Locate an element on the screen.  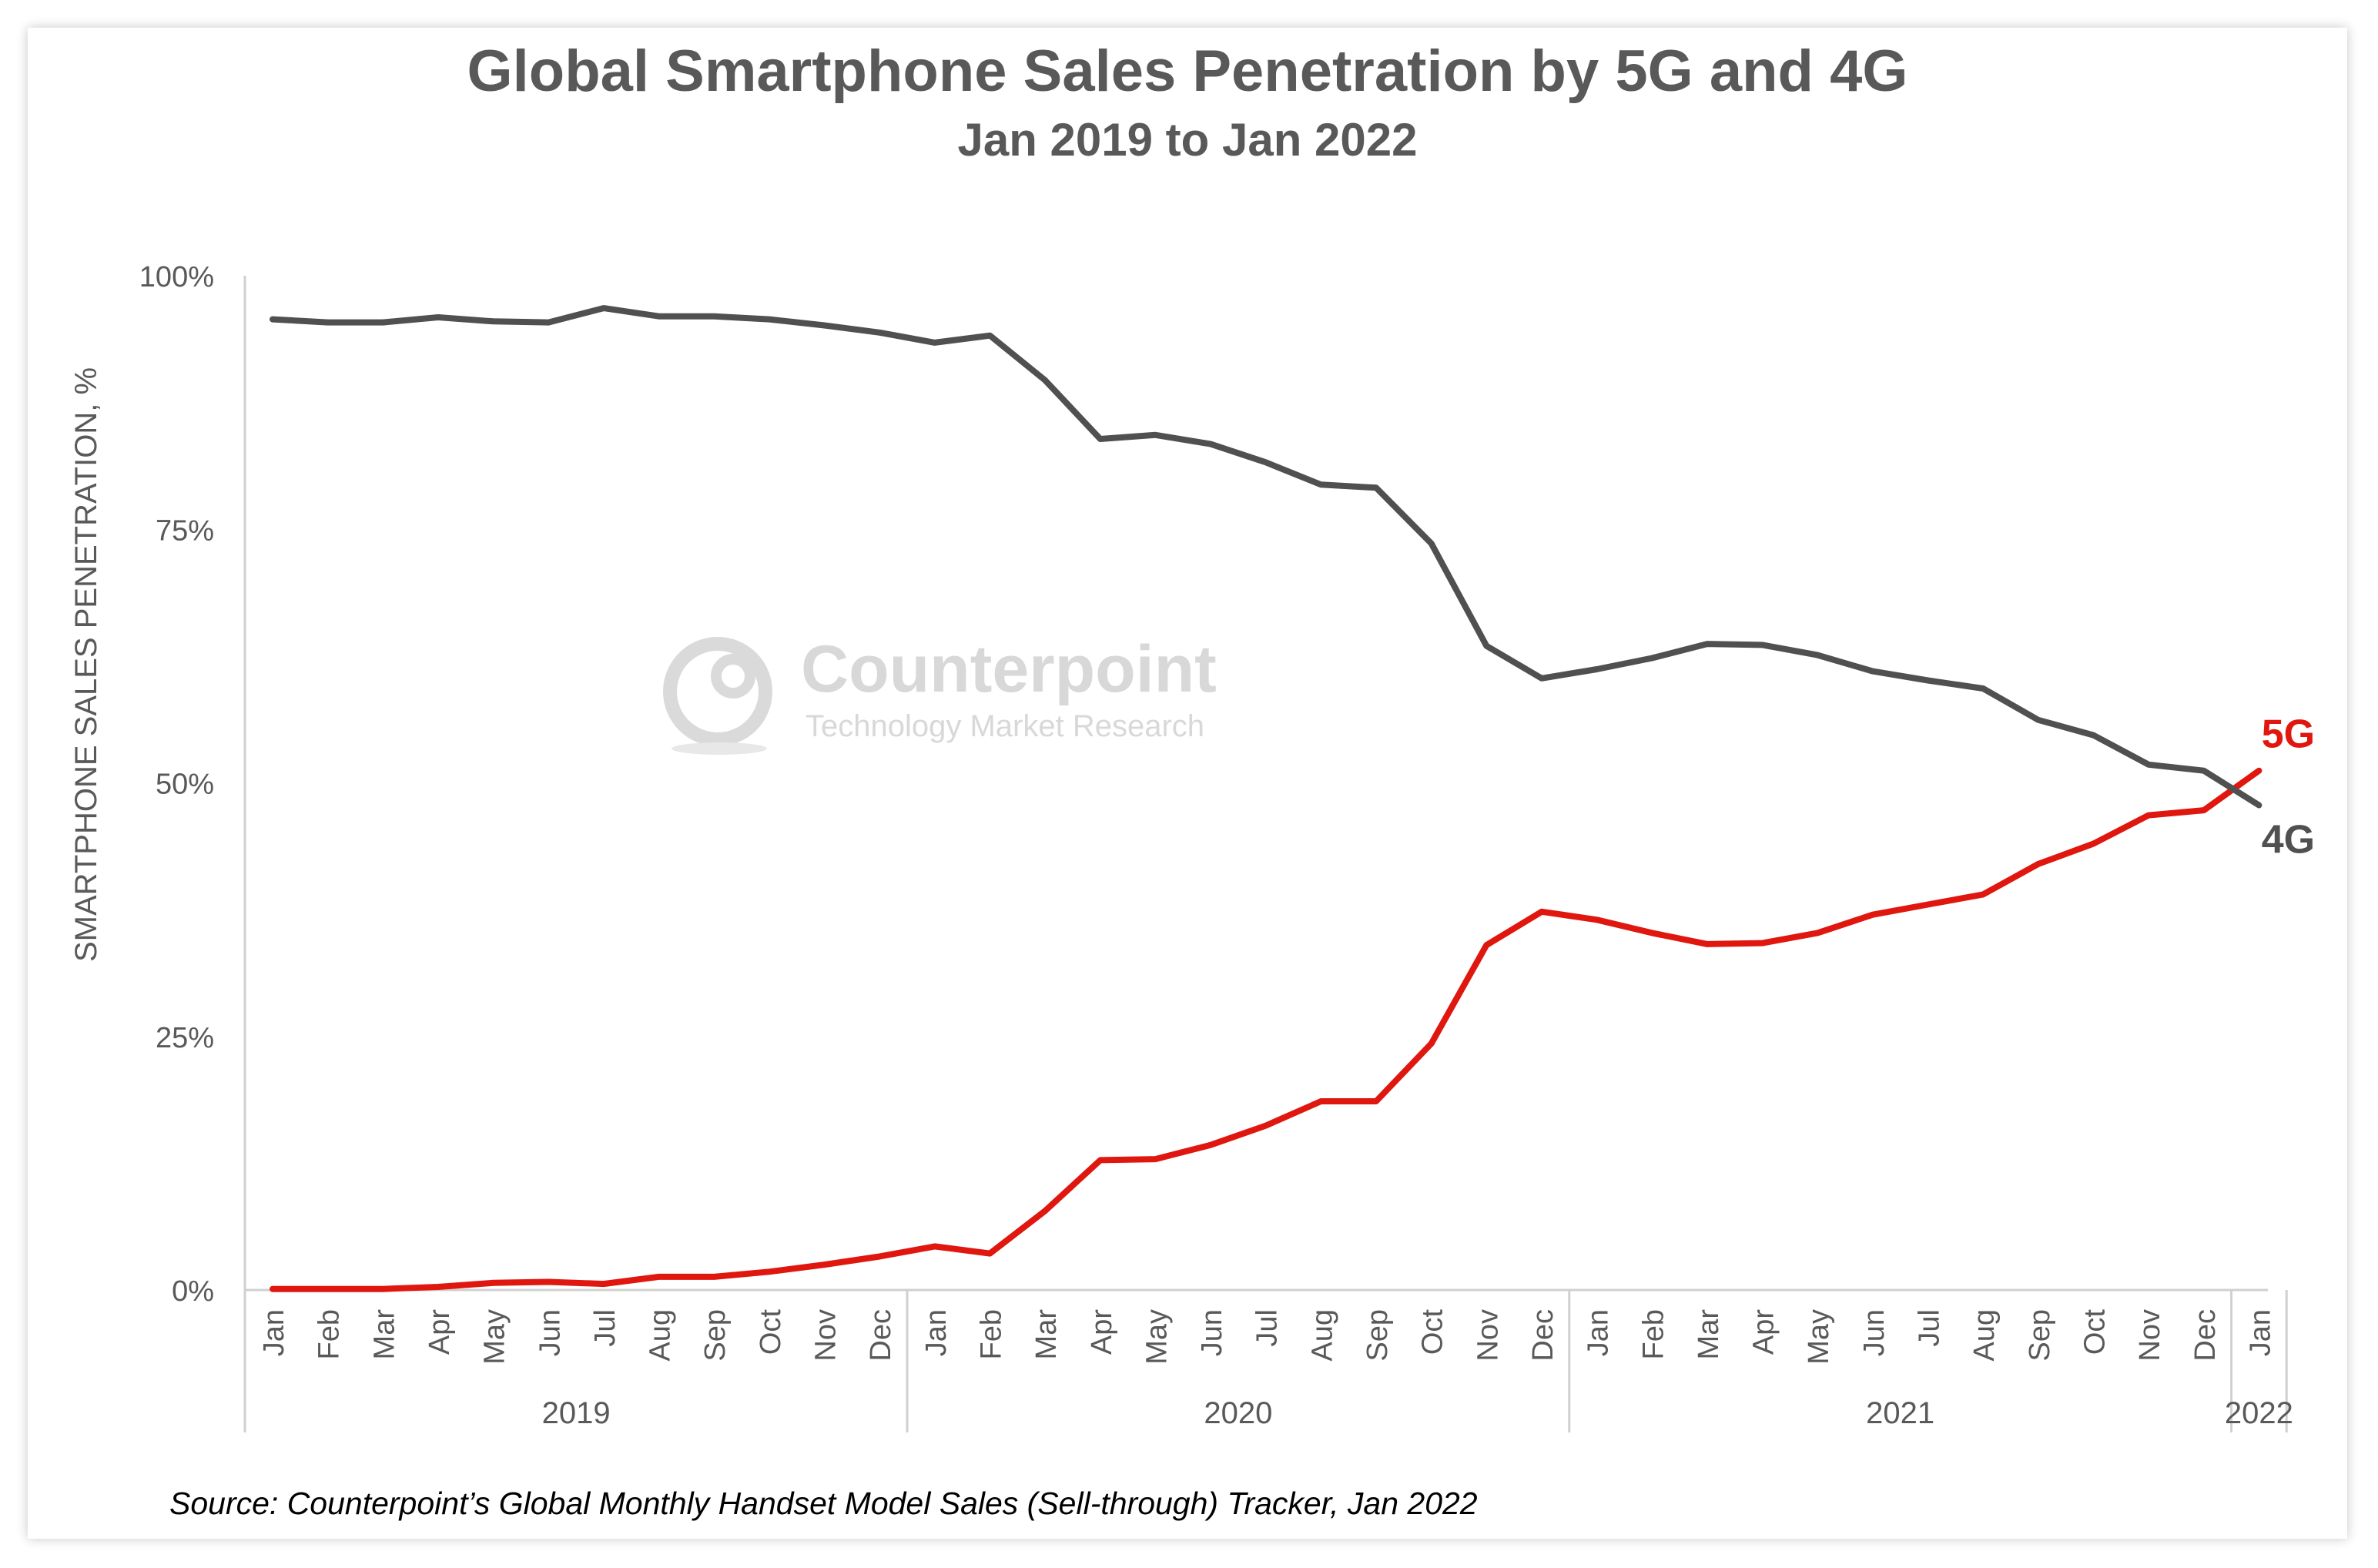
year-group-labels: 2019 2020 2021 2022 is located at coordinates (1417, 1413).